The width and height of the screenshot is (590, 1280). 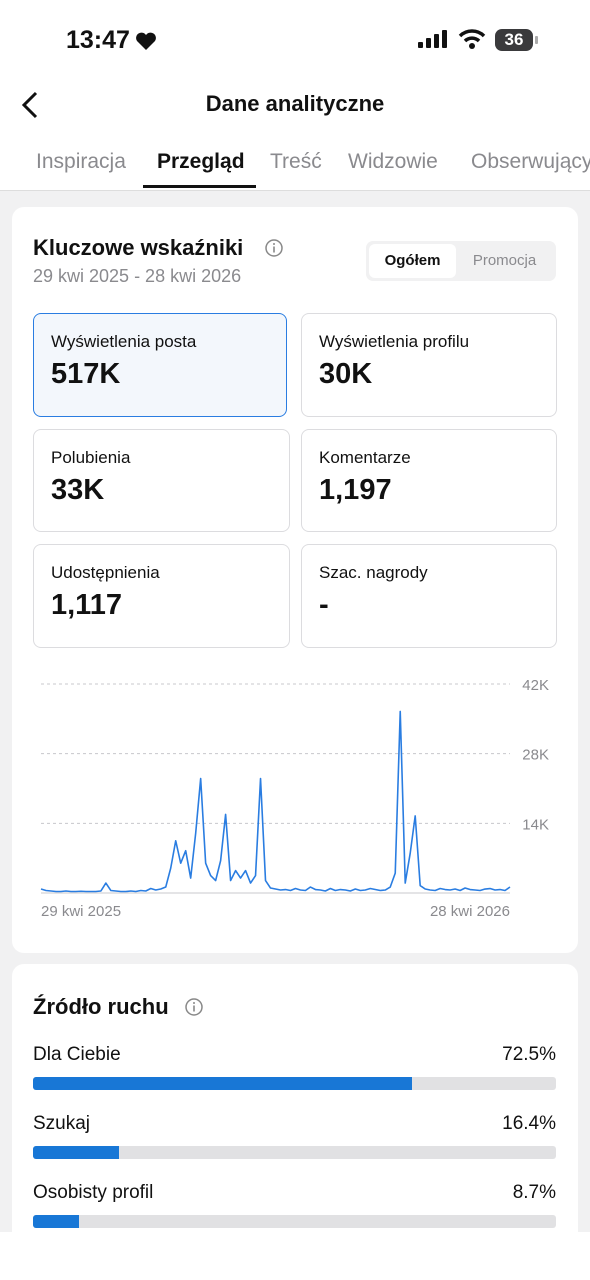 What do you see at coordinates (295, 103) in the screenshot?
I see `page-title: Dane analityczne` at bounding box center [295, 103].